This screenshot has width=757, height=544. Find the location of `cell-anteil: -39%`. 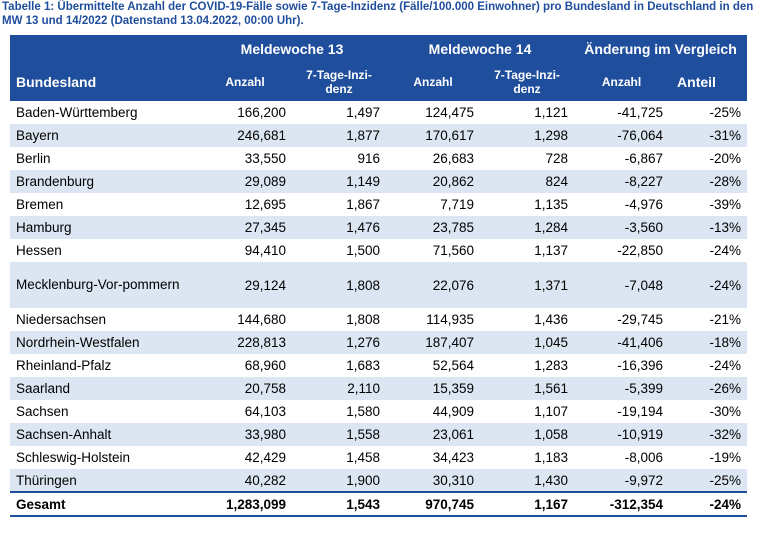

cell-anteil: -39% is located at coordinates (725, 204).